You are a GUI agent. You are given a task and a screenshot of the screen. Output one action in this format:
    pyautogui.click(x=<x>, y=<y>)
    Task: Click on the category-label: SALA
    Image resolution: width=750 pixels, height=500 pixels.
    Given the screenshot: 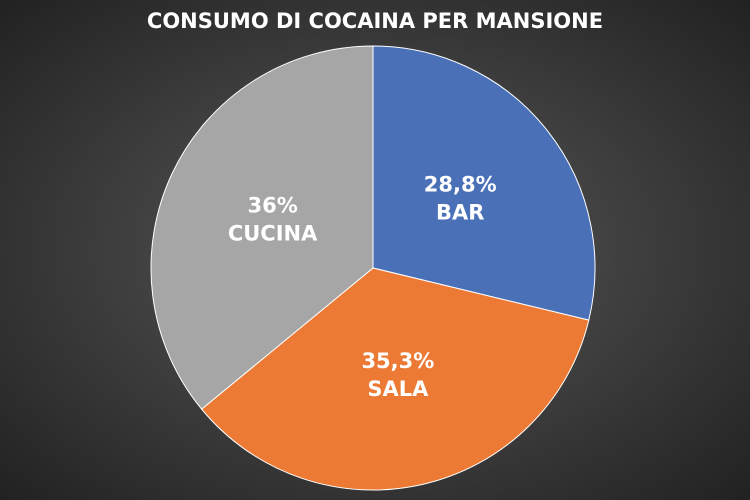 What is the action you would take?
    pyautogui.click(x=398, y=389)
    